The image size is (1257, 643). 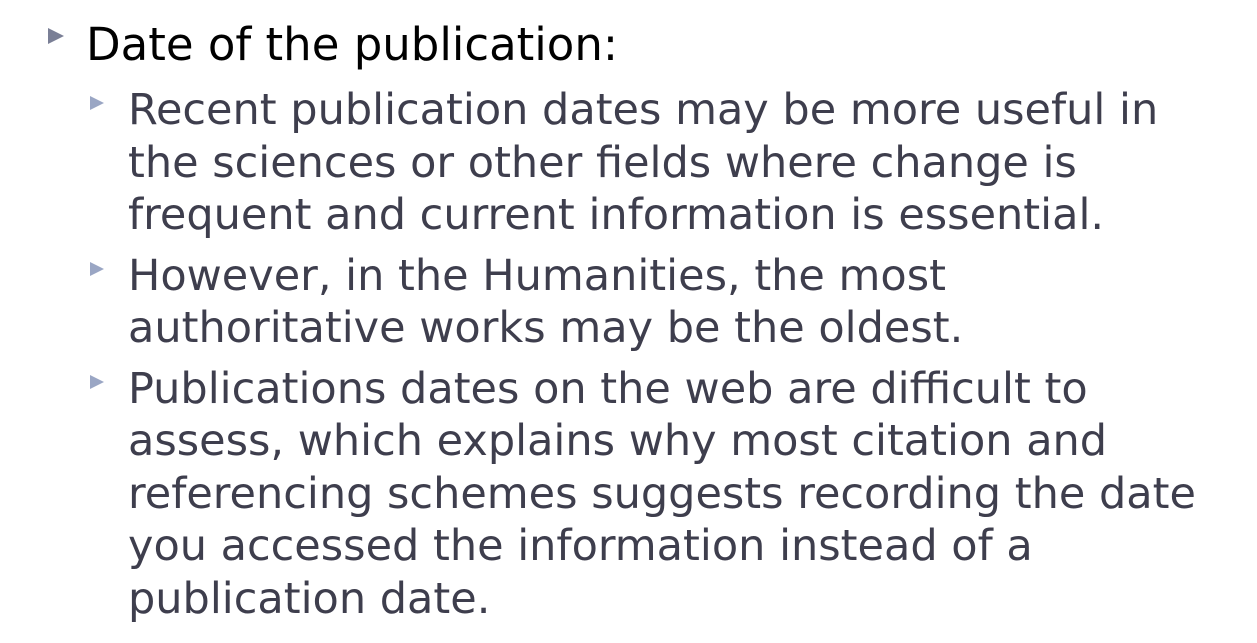 I want to click on text-line: authoritative works may be the oldest., so click(x=546, y=328).